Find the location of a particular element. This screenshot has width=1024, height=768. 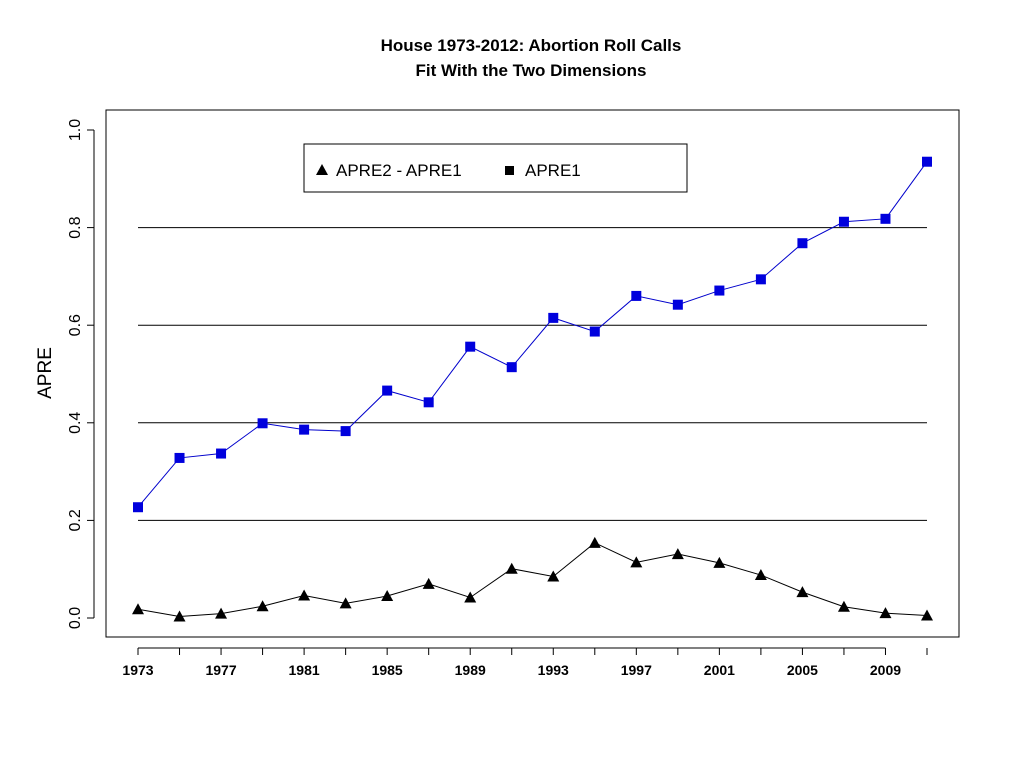

legend-box is located at coordinates (495, 168).